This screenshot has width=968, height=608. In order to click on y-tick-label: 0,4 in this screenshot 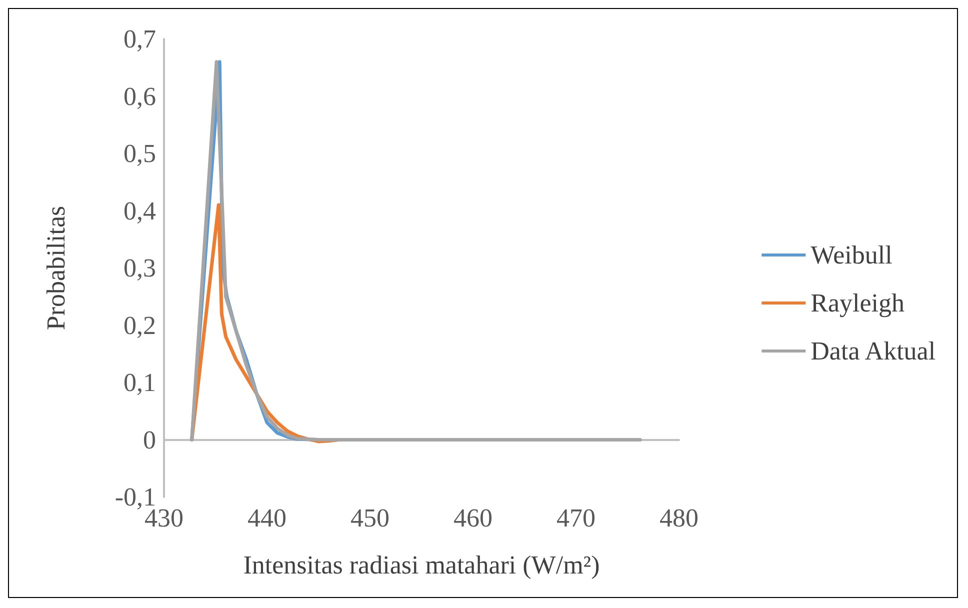, I will do `click(140, 211)`.